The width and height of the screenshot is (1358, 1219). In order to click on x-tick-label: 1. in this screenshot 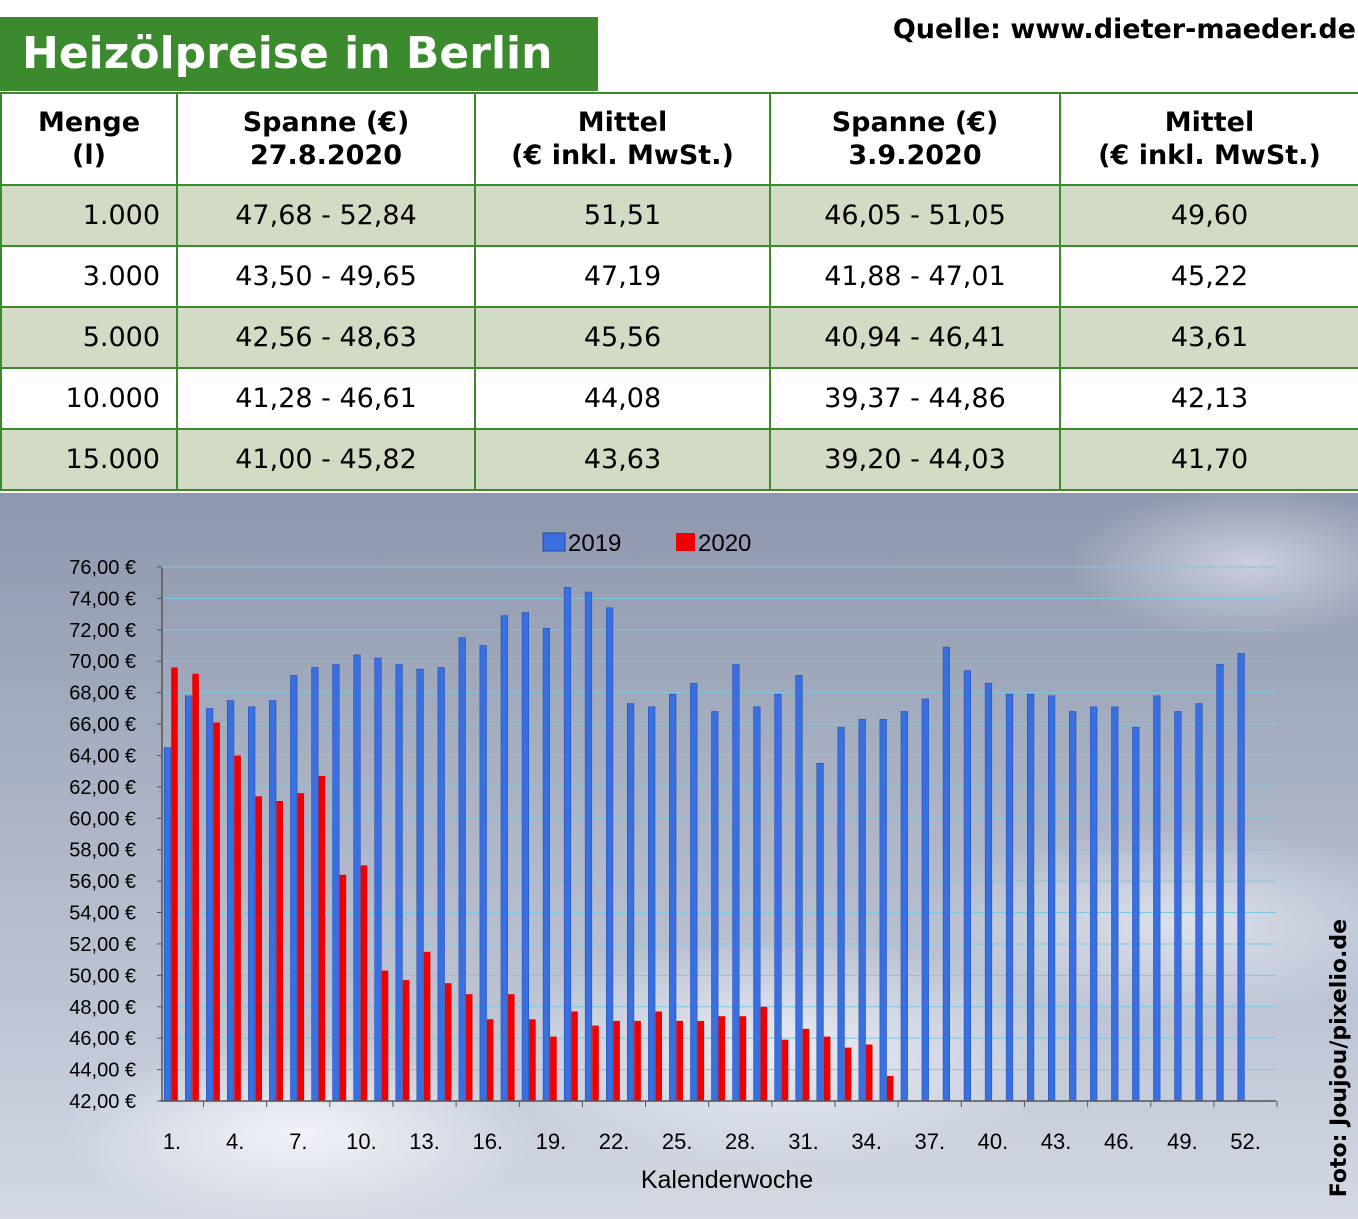, I will do `click(172, 1141)`.